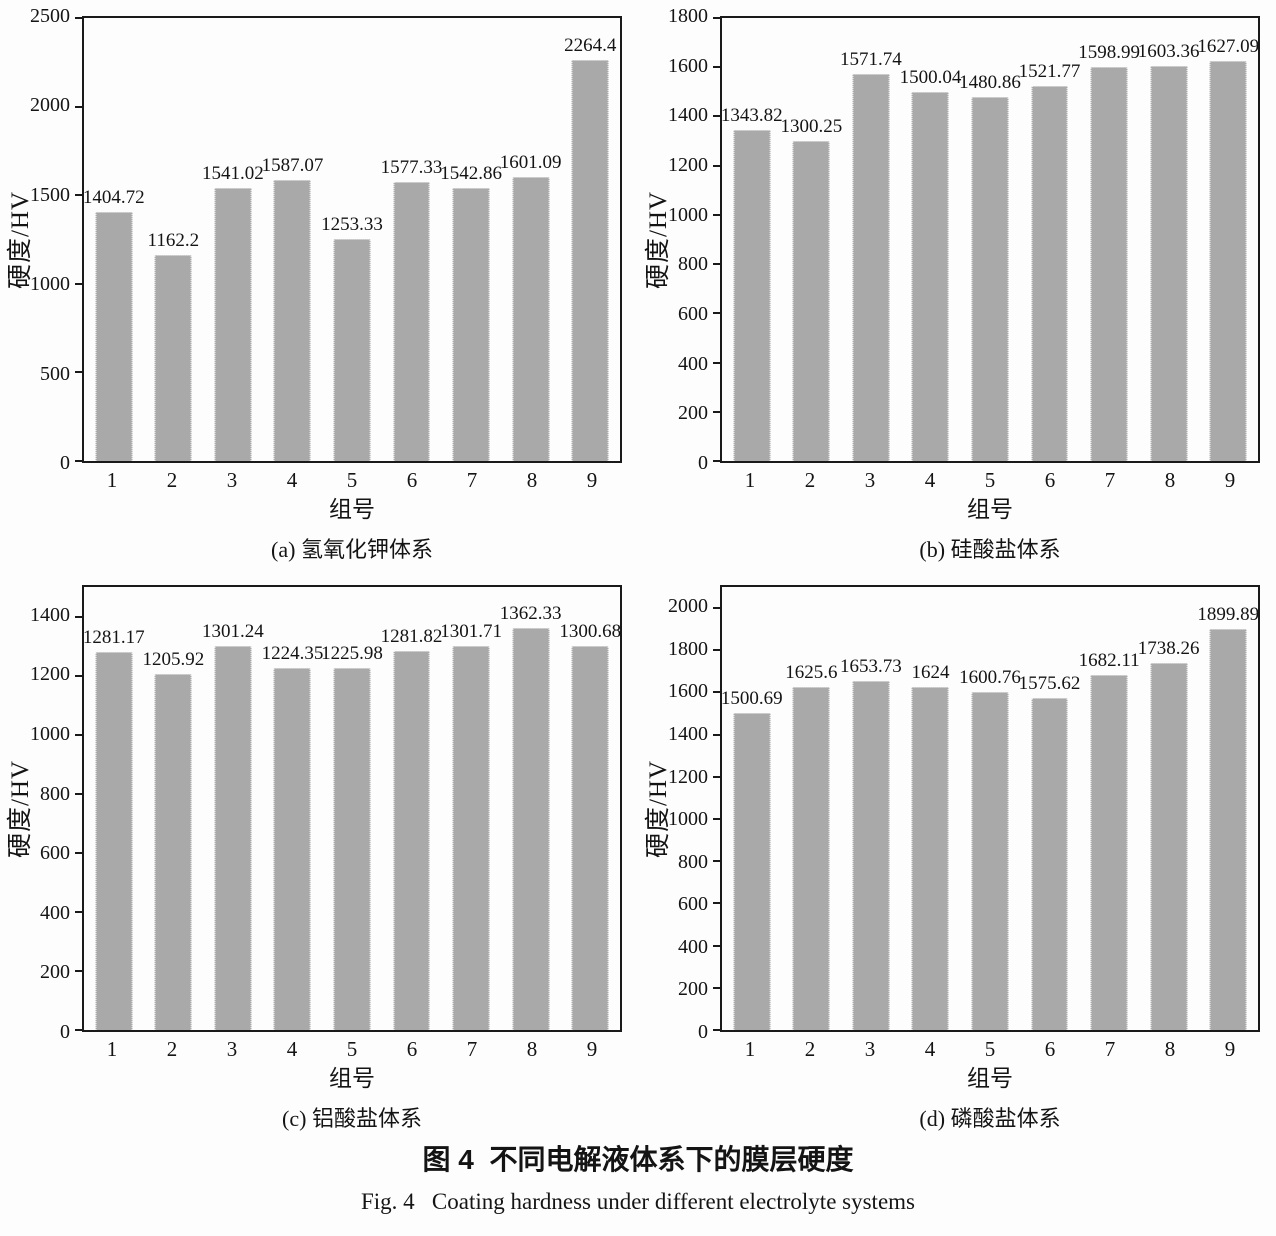  Describe the element at coordinates (1109, 53) in the screenshot. I see `bar-value-label: 1598.99` at that location.